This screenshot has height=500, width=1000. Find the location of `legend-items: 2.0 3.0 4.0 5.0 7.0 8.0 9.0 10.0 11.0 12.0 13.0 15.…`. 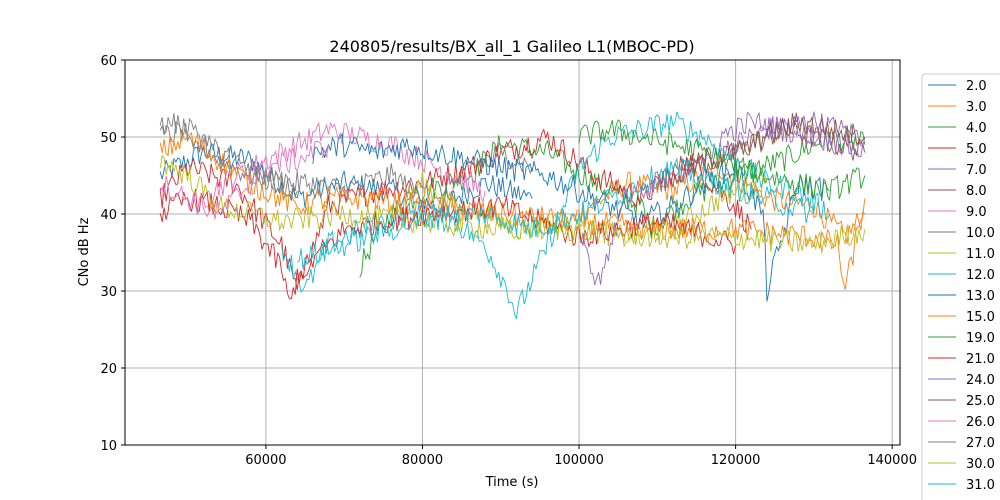

legend-items: 2.0 3.0 4.0 5.0 7.0 8.0 9.0 10.0 11.0 12.0 13.0 15.… is located at coordinates (961, 289).